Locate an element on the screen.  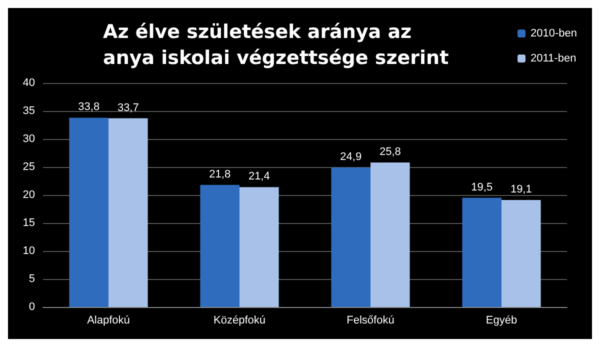
x-tick-label: Egyéb is located at coordinates (502, 320).